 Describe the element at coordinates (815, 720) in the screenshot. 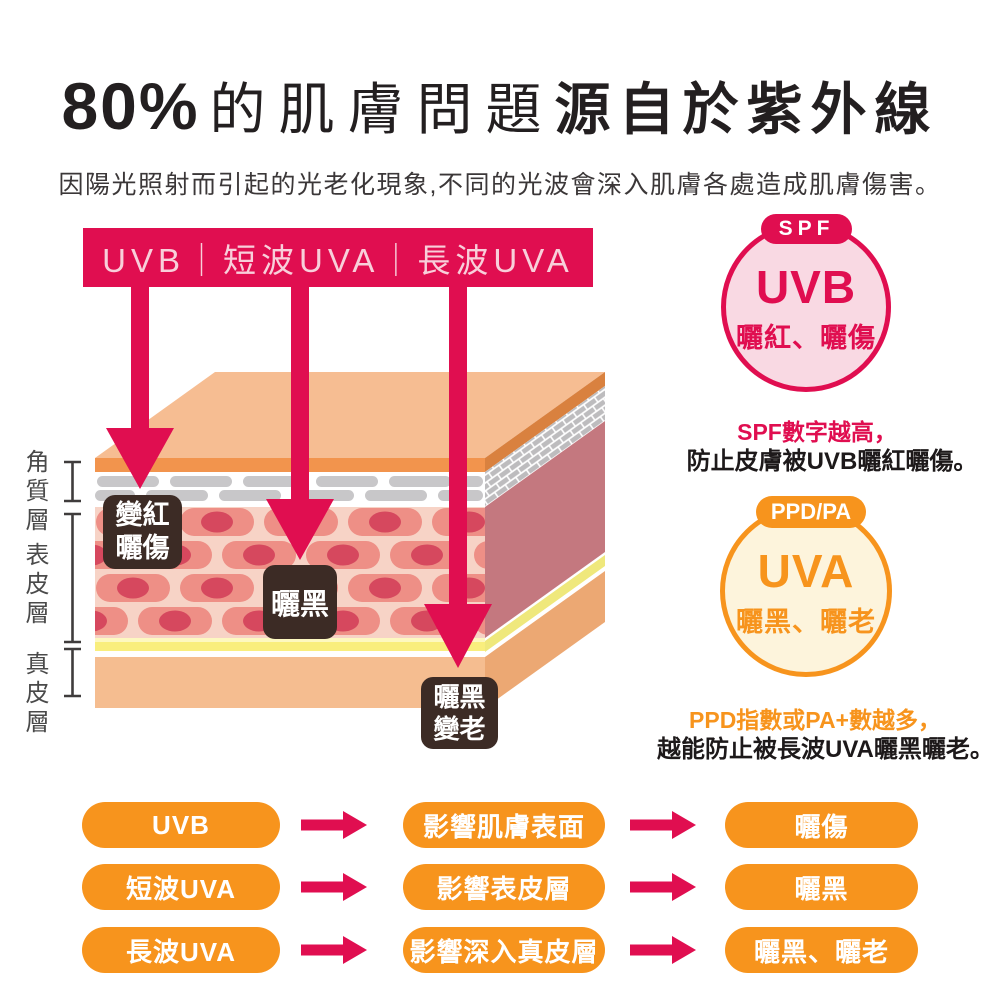

I see `ppd-caption-line1: PPD指數或PA+數越多，` at that location.